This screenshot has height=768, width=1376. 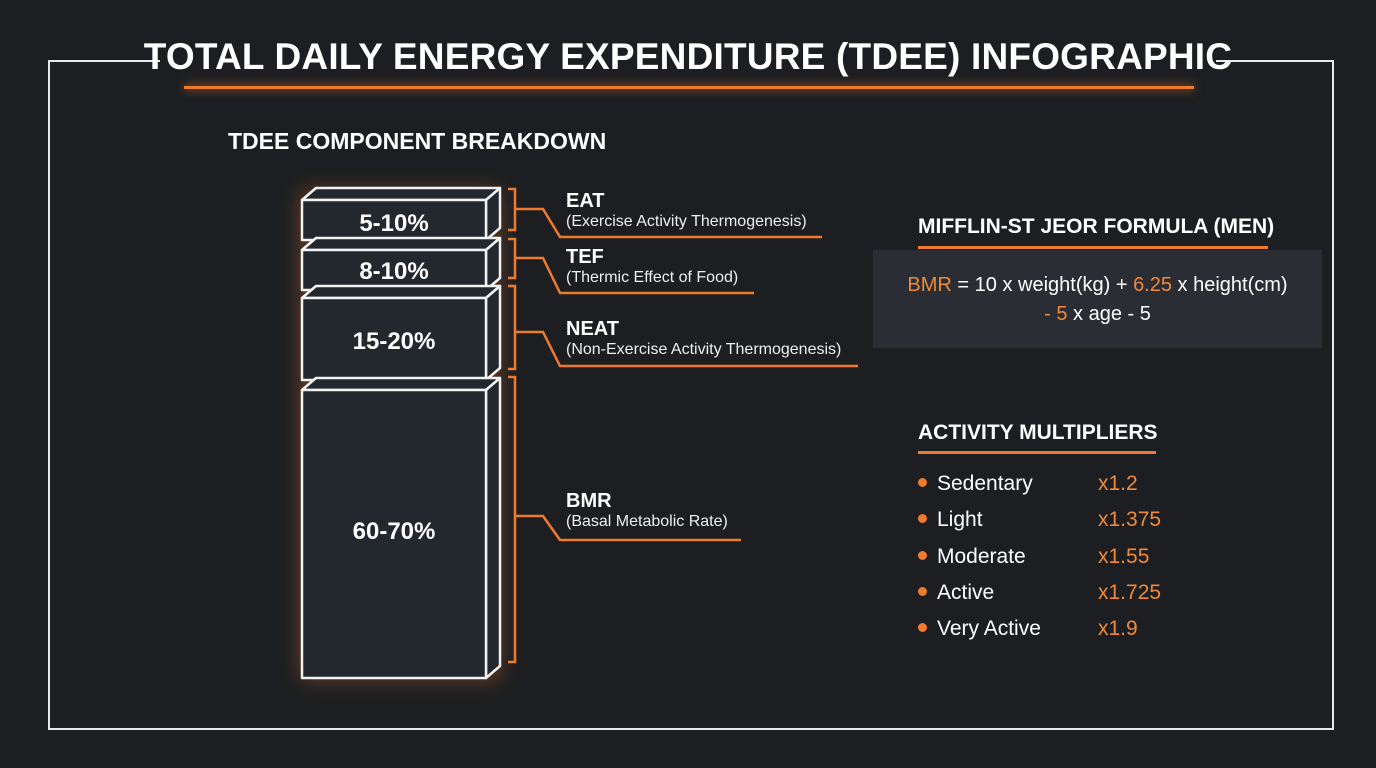 What do you see at coordinates (652, 277) in the screenshot?
I see `tef-name: (Thermic Effect of Food)` at bounding box center [652, 277].